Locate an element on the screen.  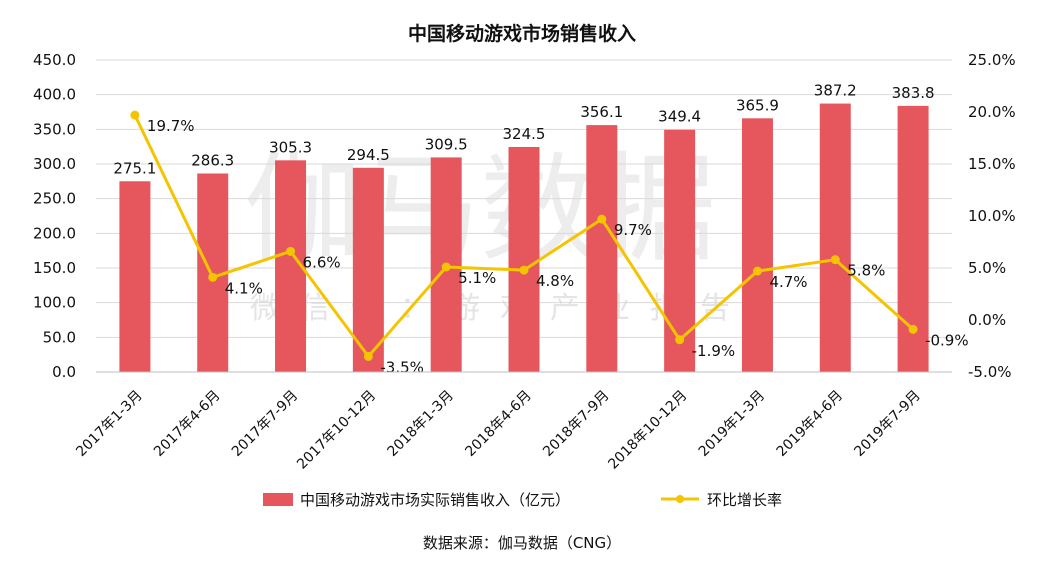
bar-value-label: 309.5 is located at coordinates (446, 144).